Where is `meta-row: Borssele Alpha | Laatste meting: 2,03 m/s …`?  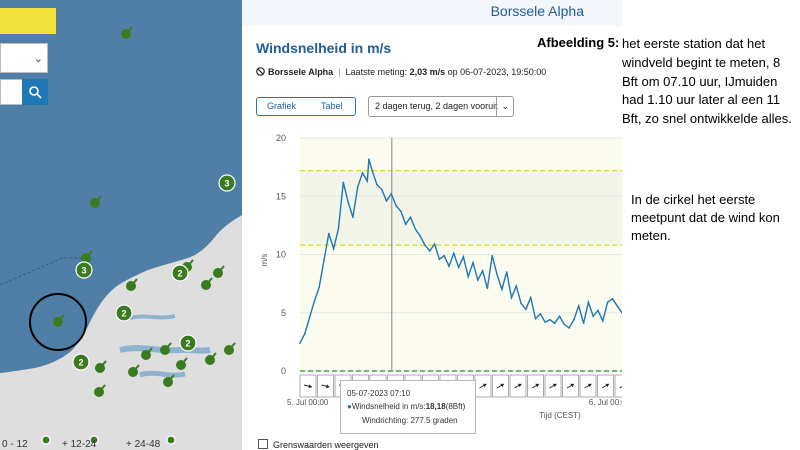
meta-row: Borssele Alpha | Laatste meting: 2,03 m/s … is located at coordinates (401, 72).